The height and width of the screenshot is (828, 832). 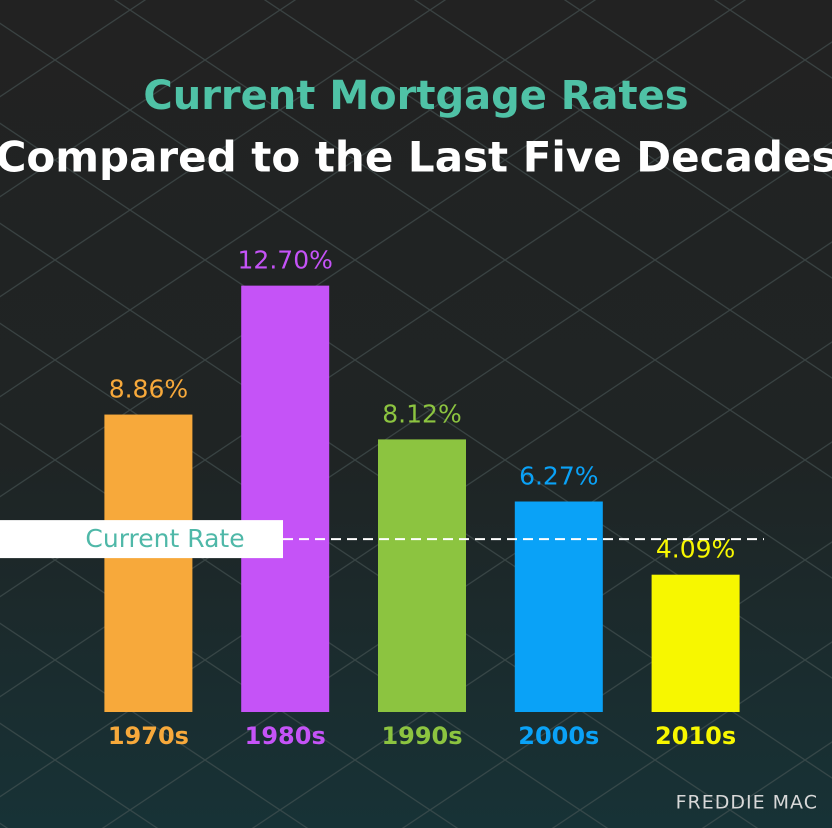 I want to click on value-label: 12.70%, so click(x=285, y=260).